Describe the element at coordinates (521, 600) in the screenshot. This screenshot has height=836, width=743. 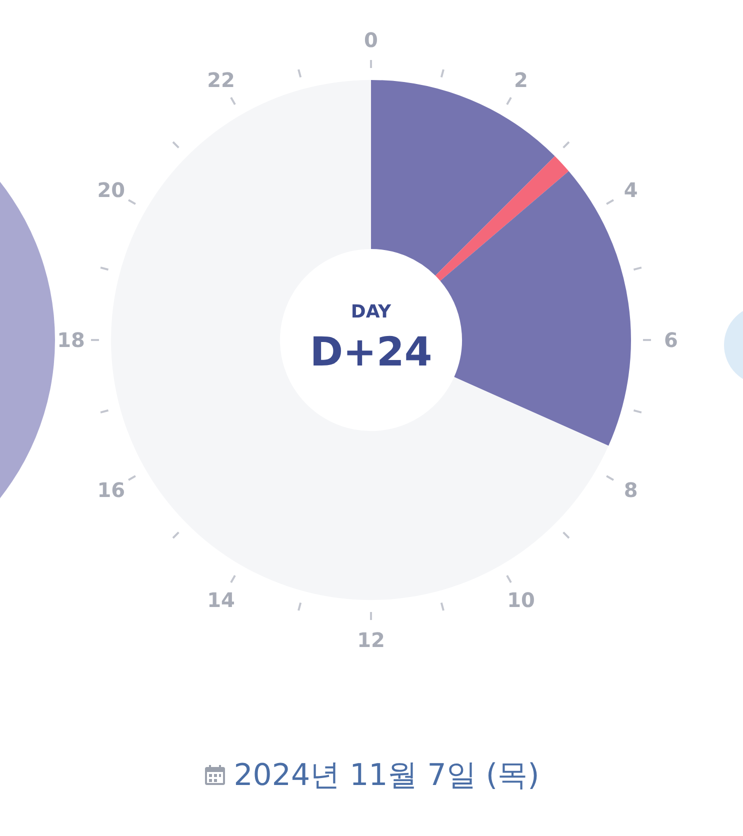
I see `text: 10` at that location.